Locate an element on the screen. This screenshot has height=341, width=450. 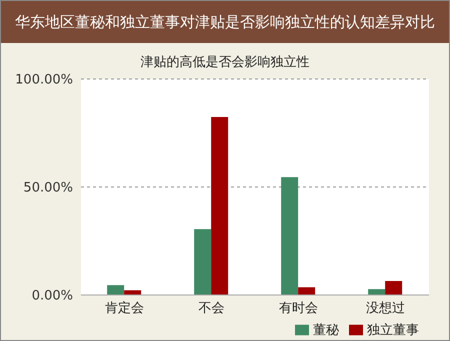
x-tick-label: 不会 is located at coordinates (211, 308).